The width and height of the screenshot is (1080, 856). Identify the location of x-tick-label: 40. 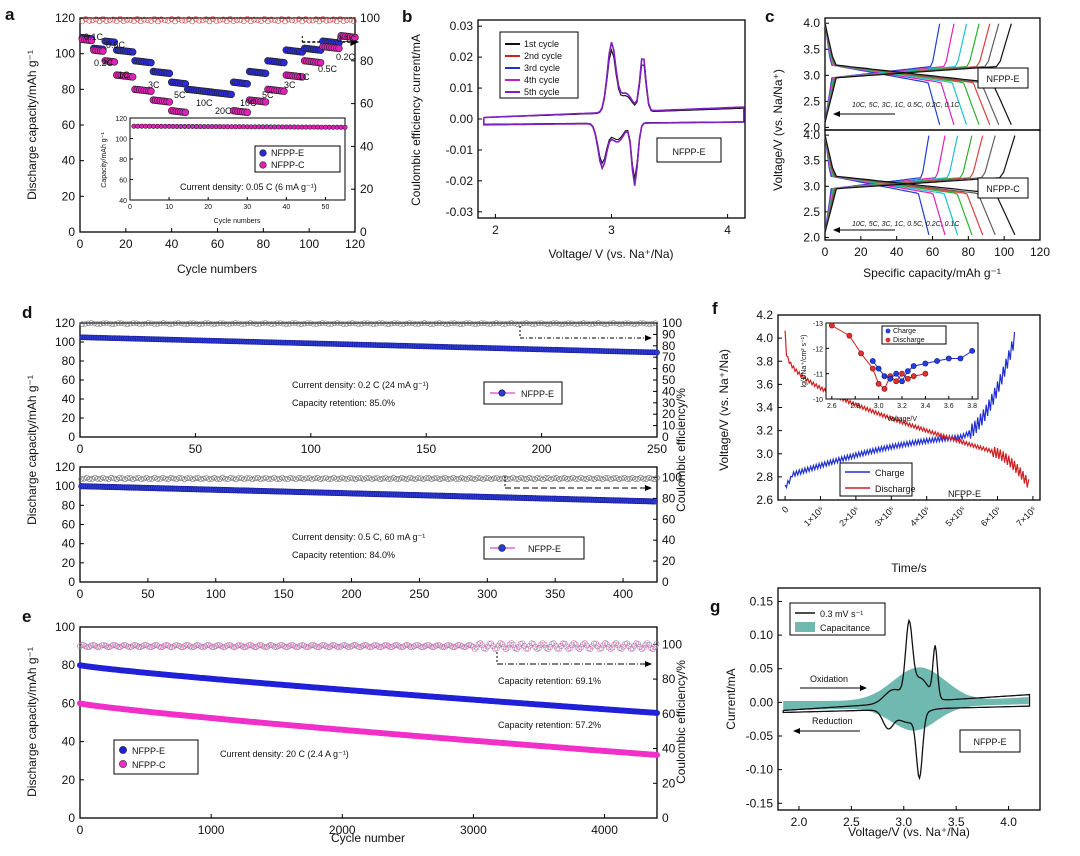
(897, 252).